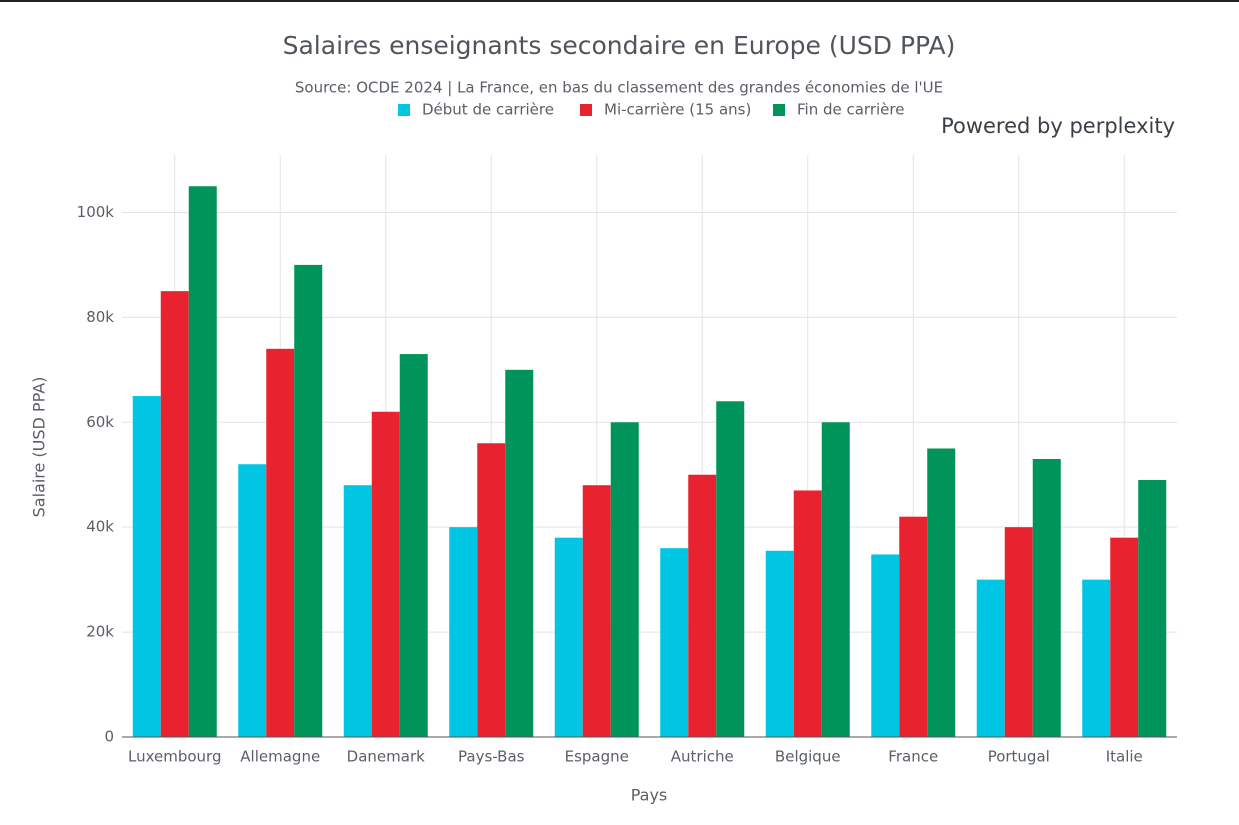  I want to click on x-tick-label: Luxembourg, so click(175, 757).